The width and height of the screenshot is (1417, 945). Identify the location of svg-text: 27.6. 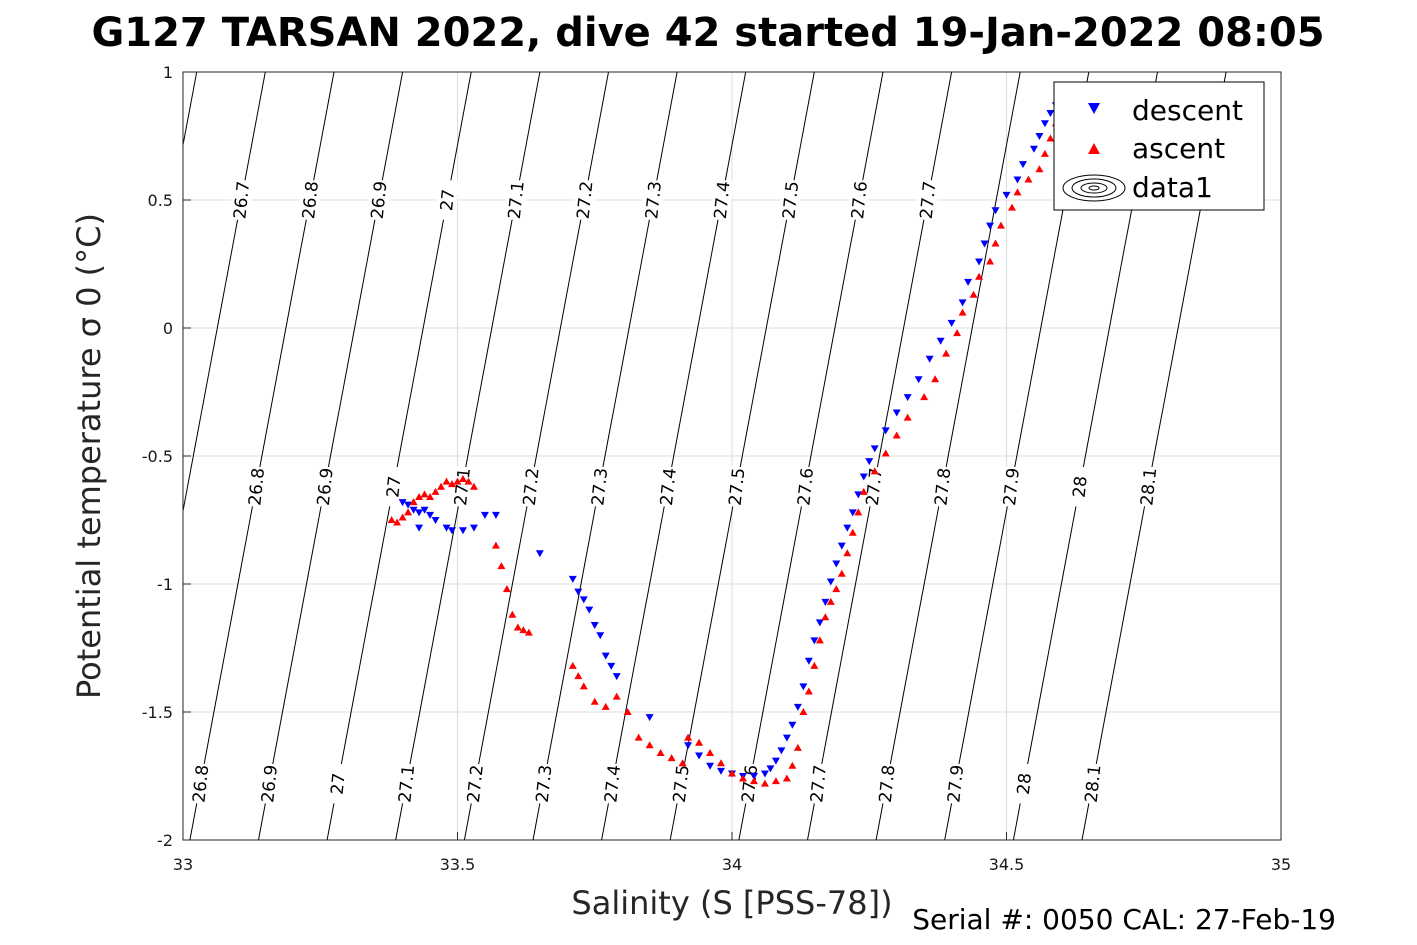
(806, 487).